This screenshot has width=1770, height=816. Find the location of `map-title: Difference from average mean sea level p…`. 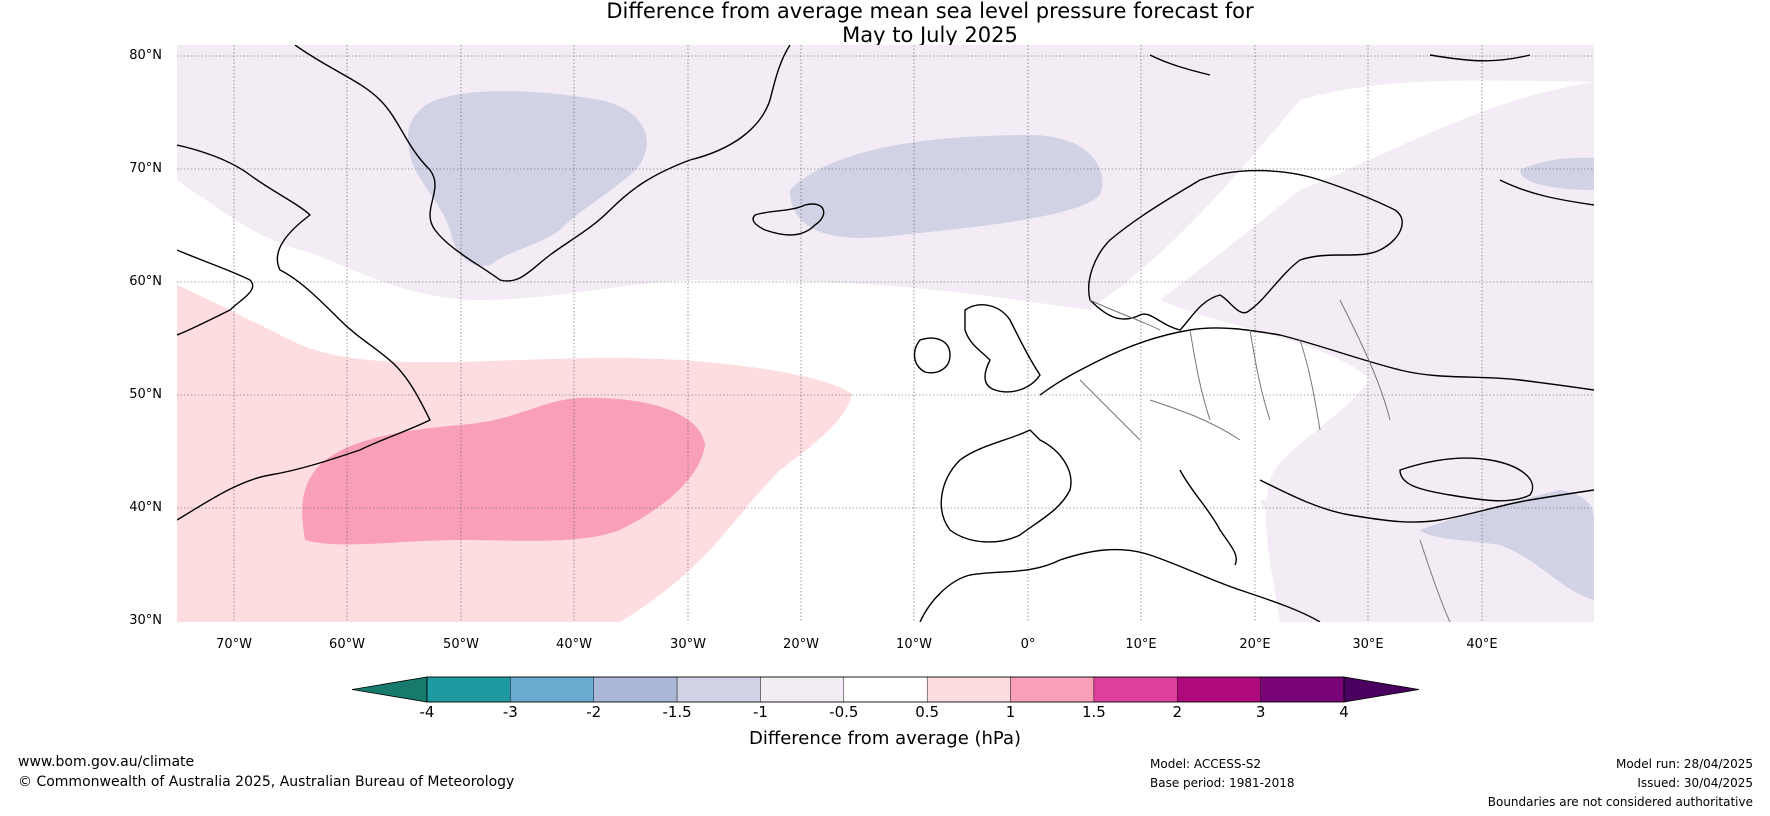

map-title: Difference from average mean sea level p… is located at coordinates (885, 23).